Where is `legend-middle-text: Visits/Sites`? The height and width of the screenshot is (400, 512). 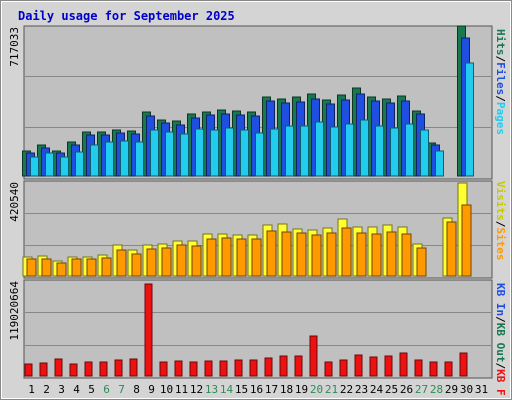
legend-middle-text: Visits/Sites is located at coordinates (500, 221).